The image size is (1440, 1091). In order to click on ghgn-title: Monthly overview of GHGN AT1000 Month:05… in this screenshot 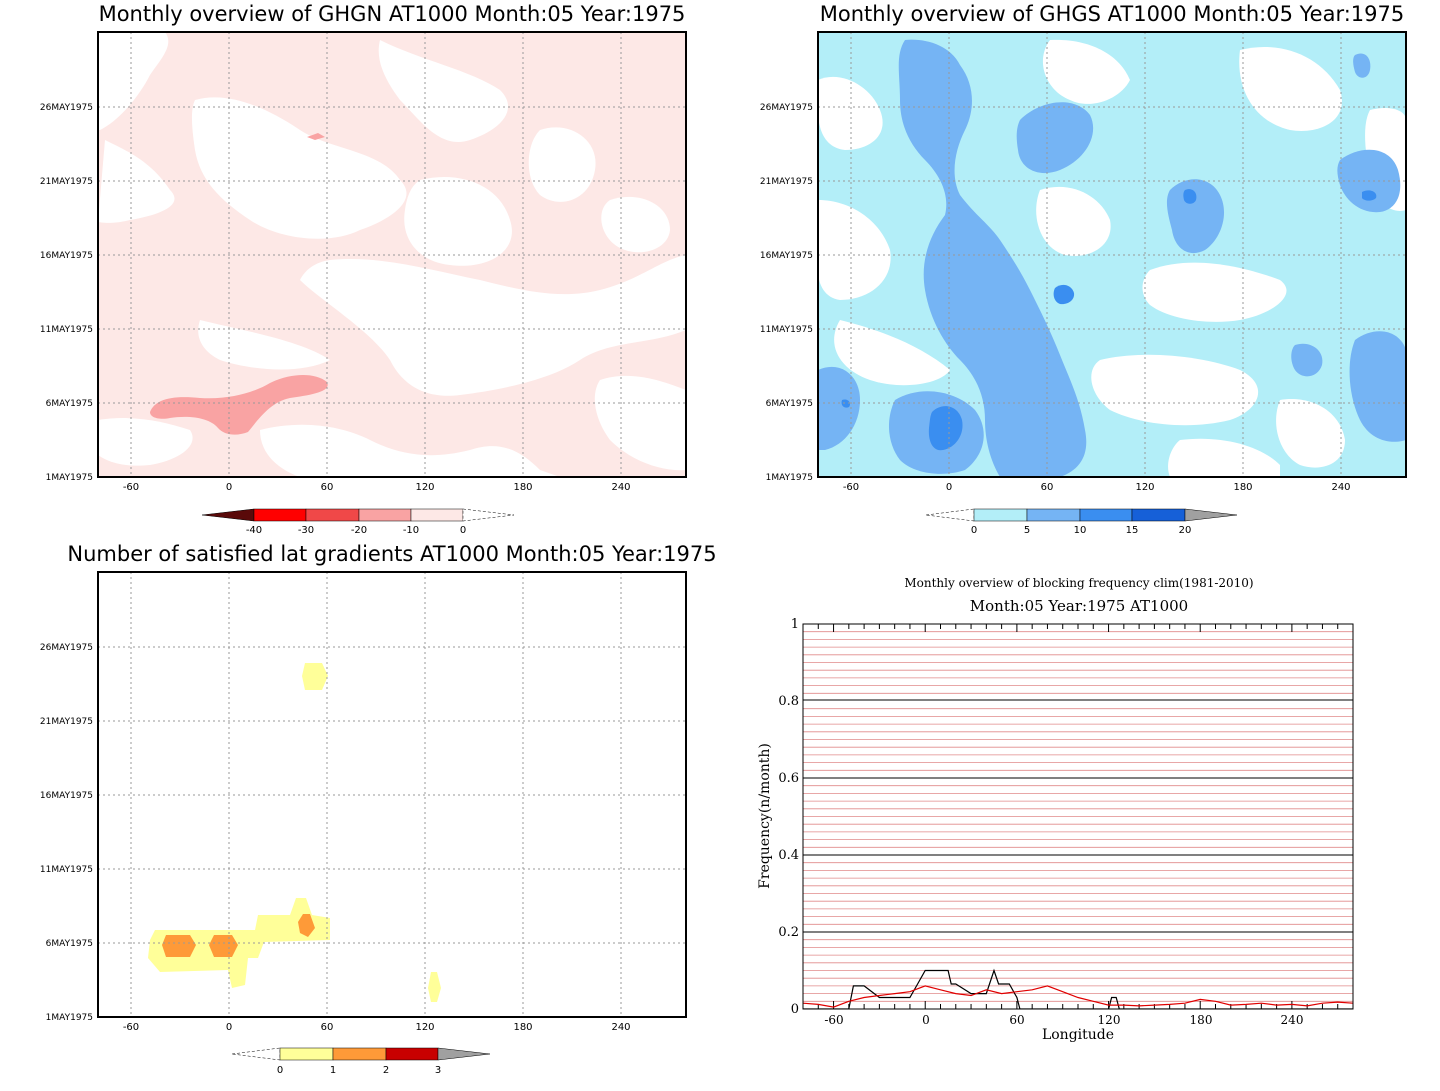, I will do `click(392, 14)`.